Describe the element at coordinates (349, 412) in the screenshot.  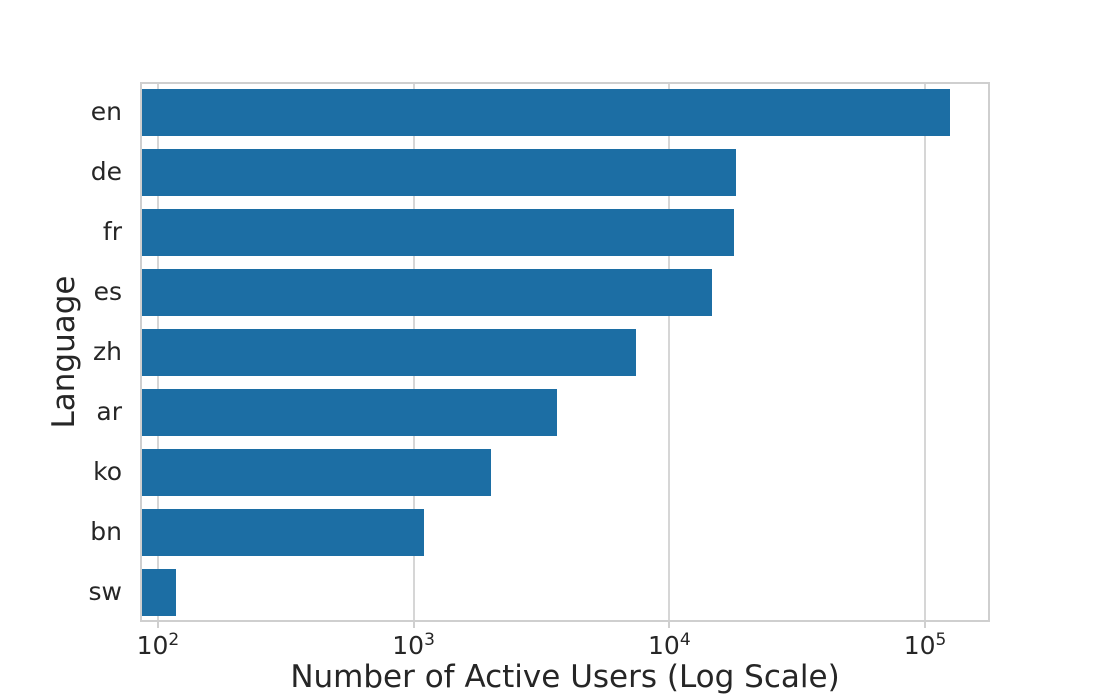
I see `bar-ar` at that location.